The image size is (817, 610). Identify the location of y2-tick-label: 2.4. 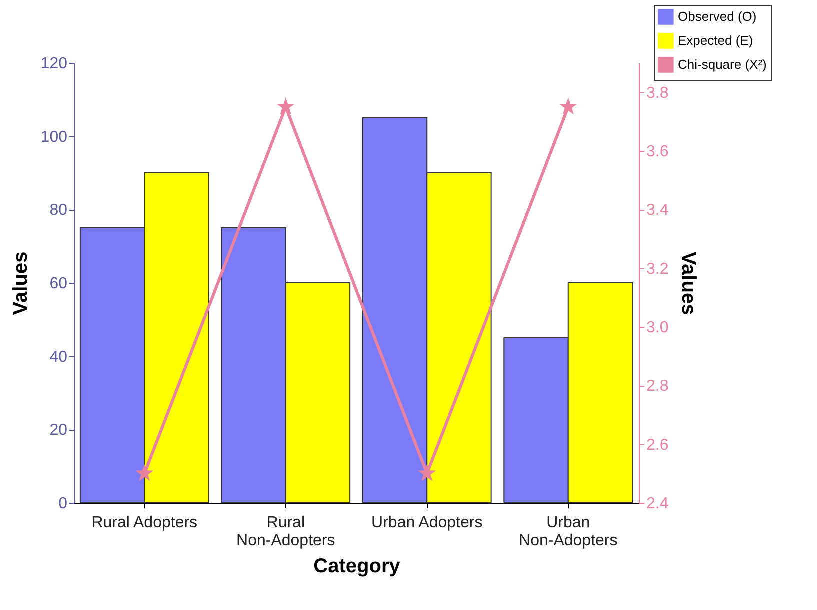
(657, 504).